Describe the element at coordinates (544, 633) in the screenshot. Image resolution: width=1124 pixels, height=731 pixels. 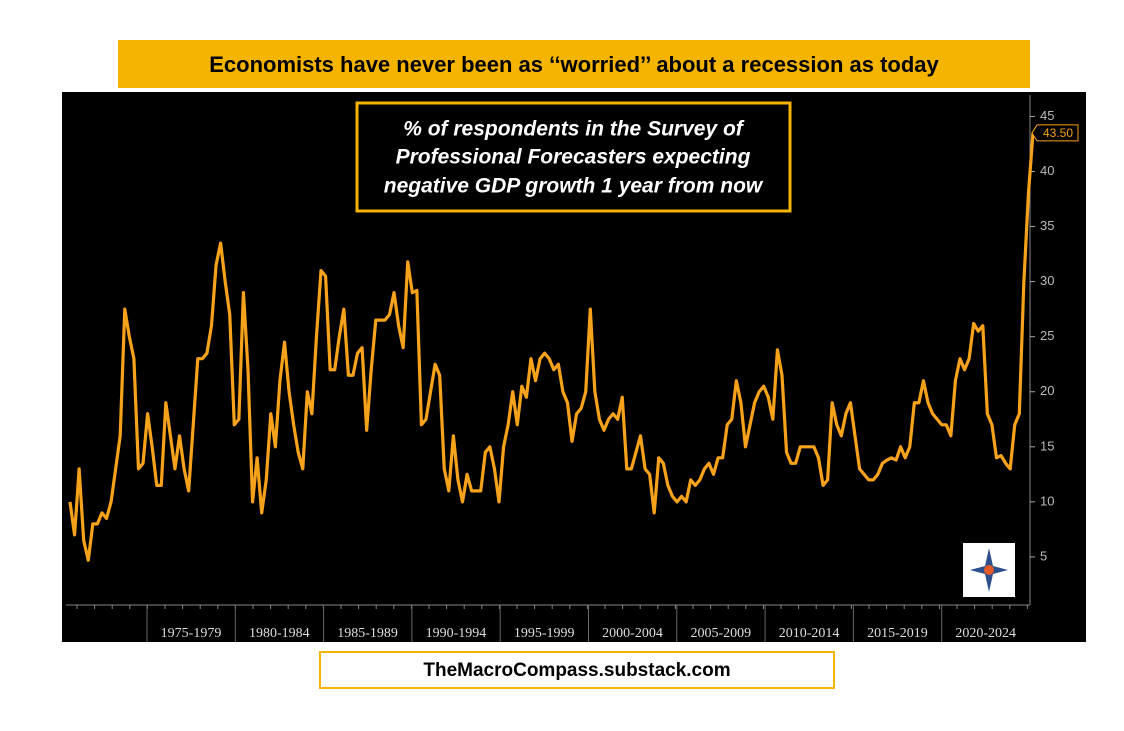
I see `x-tick-label: 1995-1999` at that location.